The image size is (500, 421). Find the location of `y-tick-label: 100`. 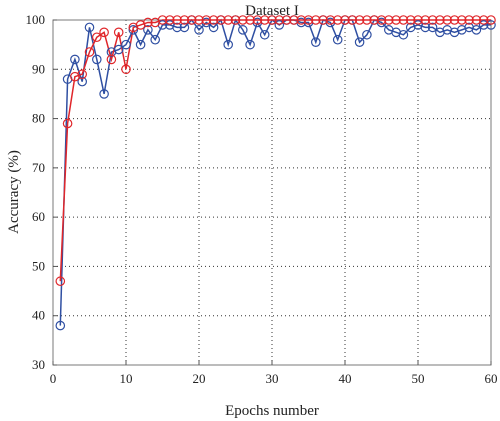

y-tick-label: 100 is located at coordinates (36, 19).